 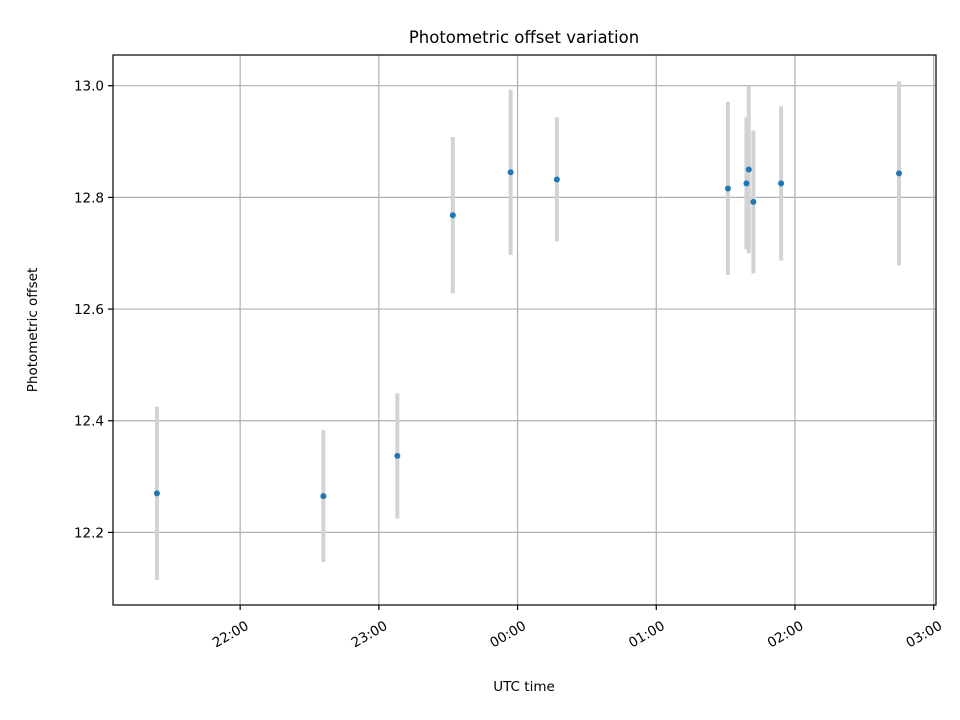 What do you see at coordinates (89, 198) in the screenshot?
I see `y-tick-label: 12.8` at bounding box center [89, 198].